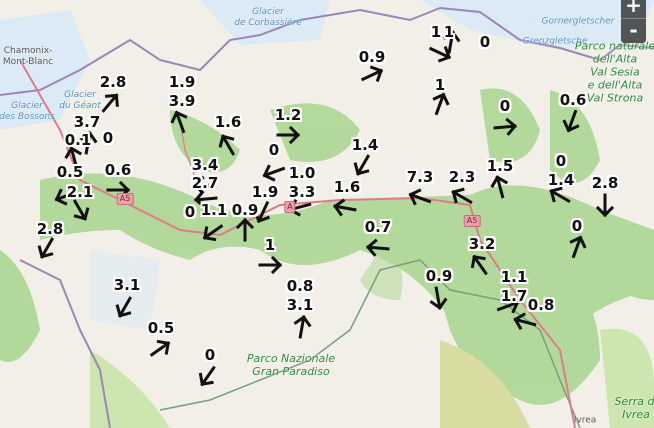  I want to click on place-label: Glacier des Bossons, so click(27, 111).